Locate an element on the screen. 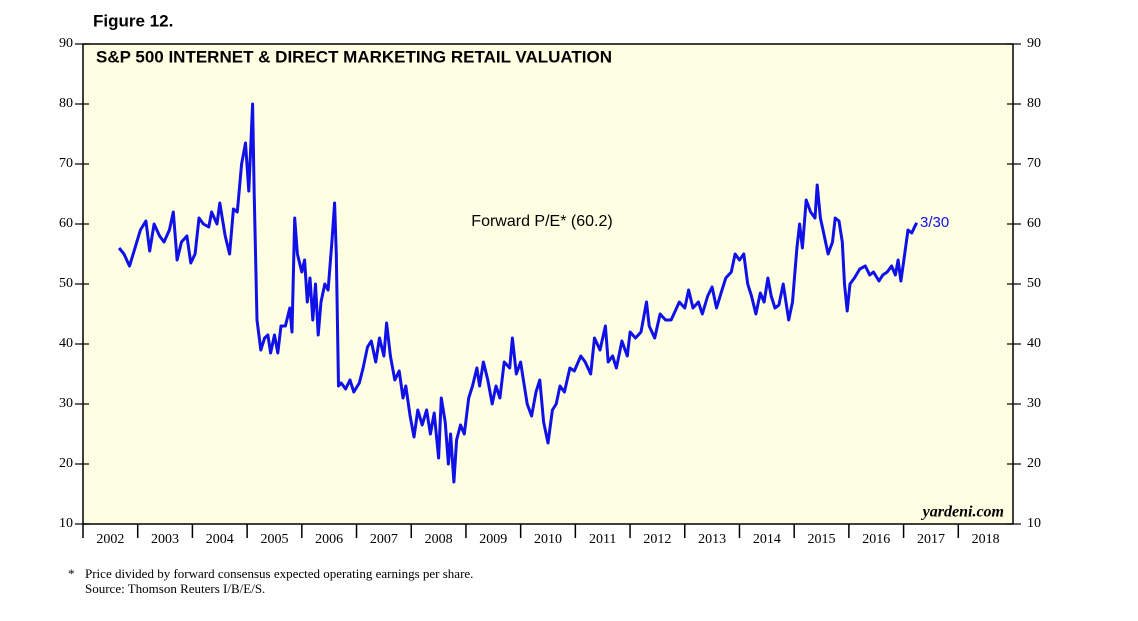 The width and height of the screenshot is (1138, 621). annotation: 3/30 is located at coordinates (934, 222).